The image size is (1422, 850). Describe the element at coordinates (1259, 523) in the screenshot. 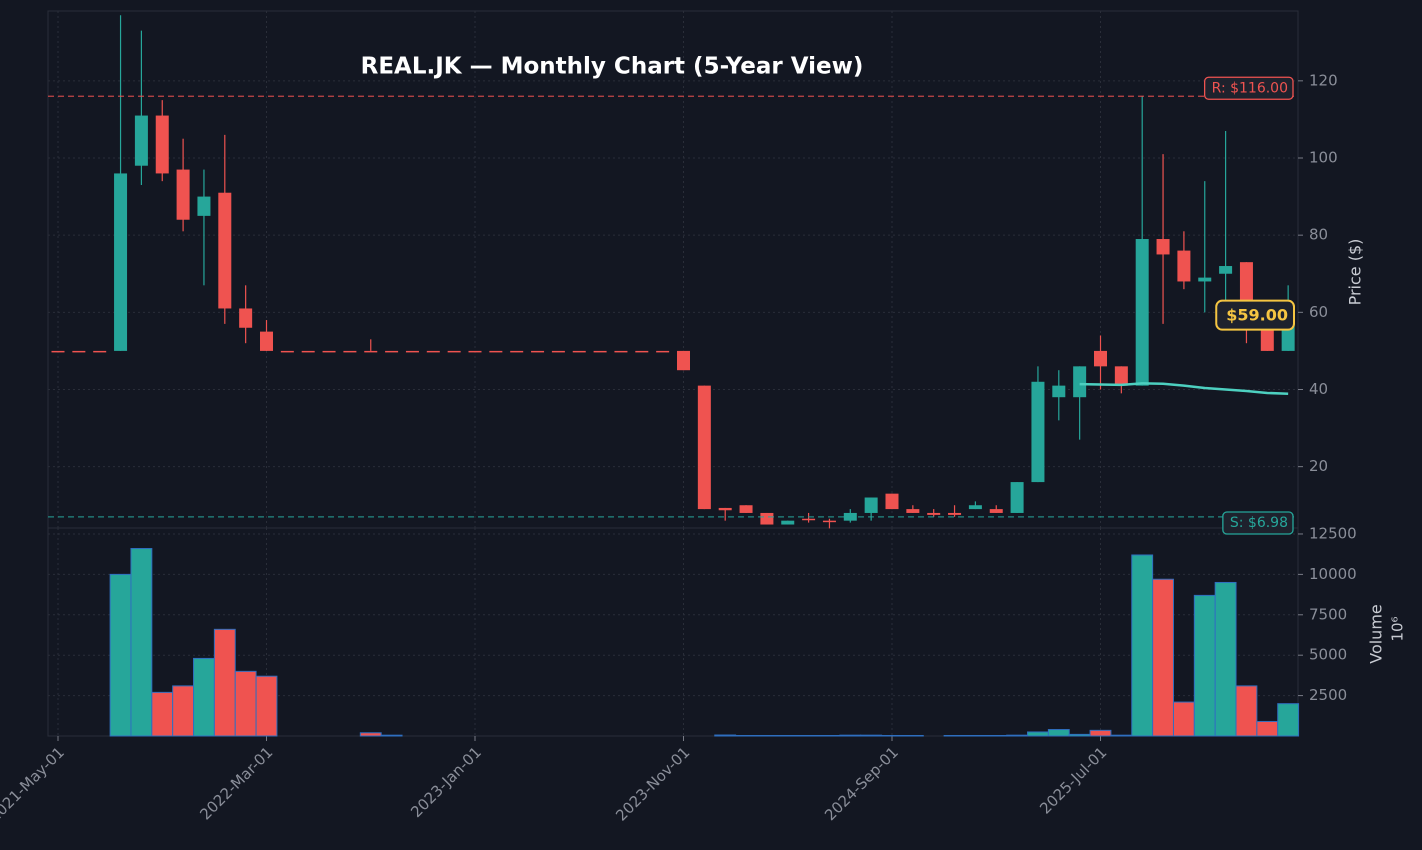

I see `support-label: S: $6.98` at that location.